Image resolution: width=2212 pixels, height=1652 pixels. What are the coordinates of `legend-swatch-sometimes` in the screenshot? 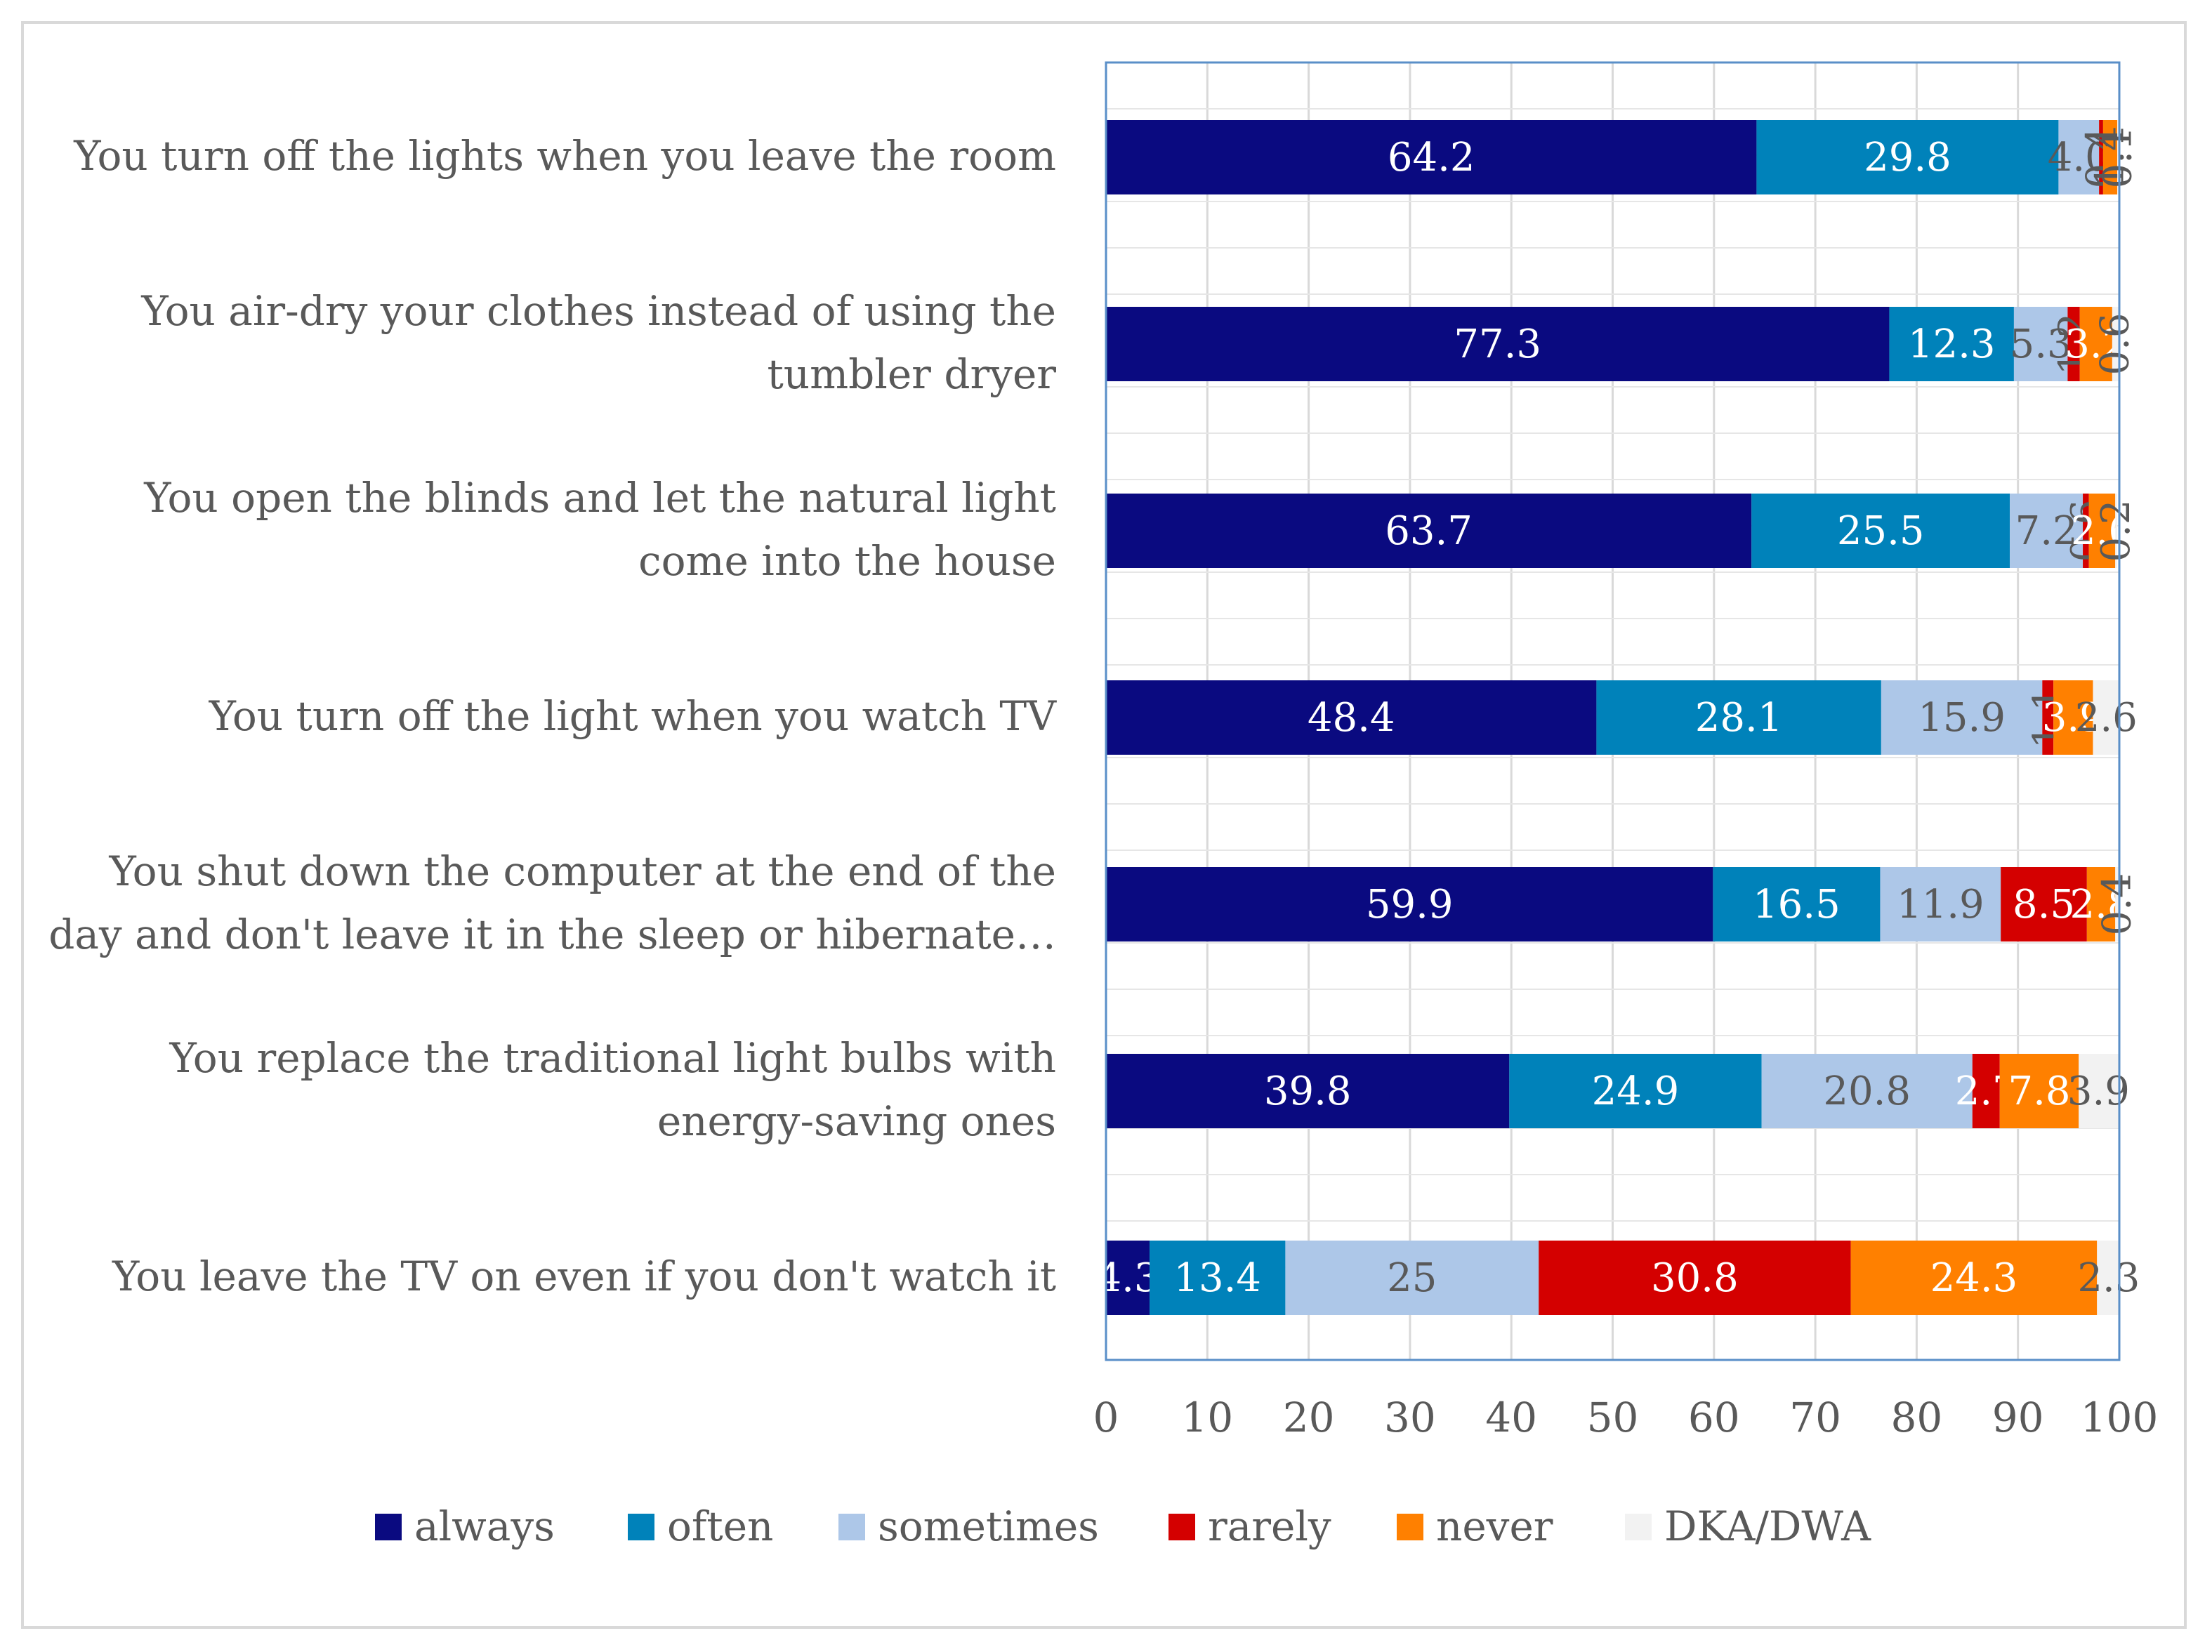 It's located at (851, 1527).